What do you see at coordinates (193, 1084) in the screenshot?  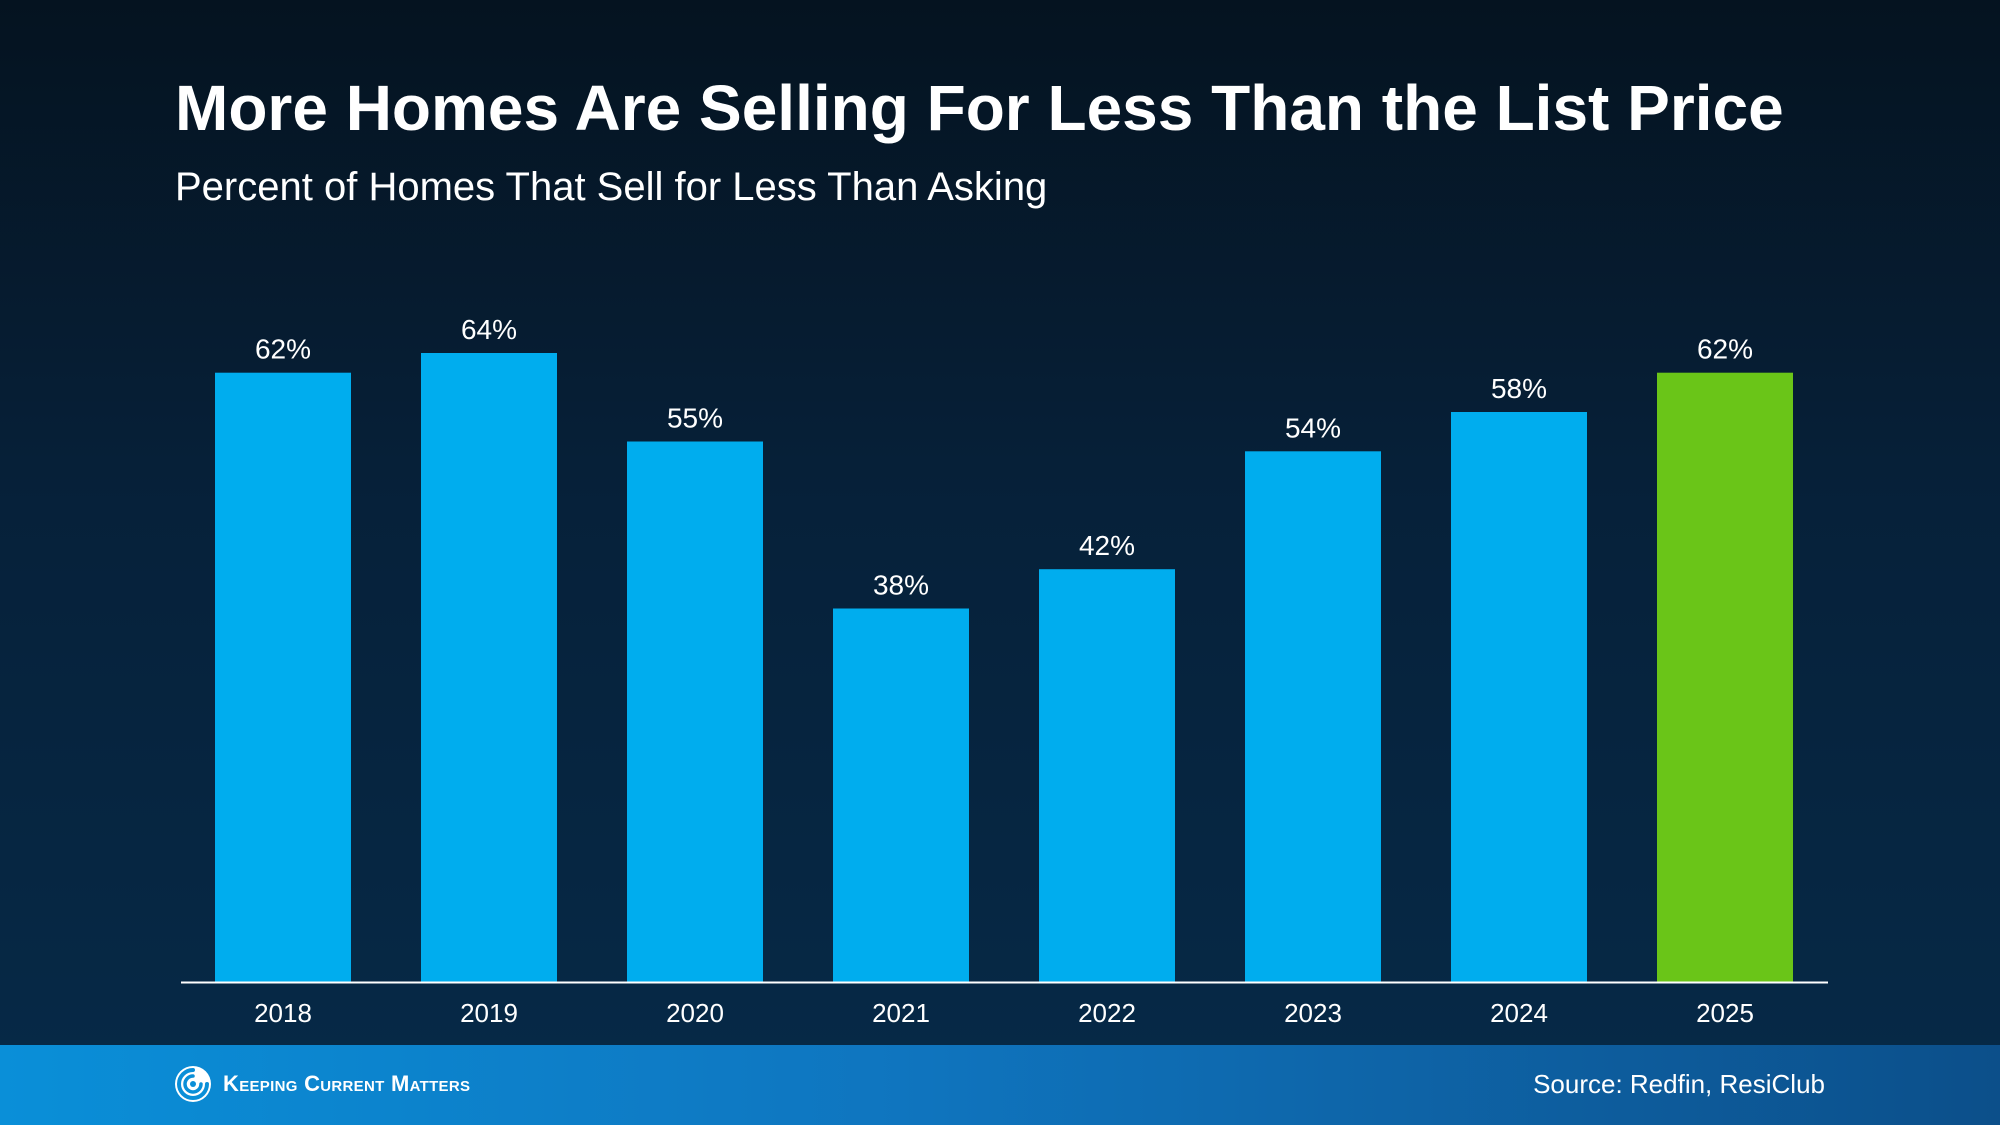 I see `kcm-swirl-logo-icon` at bounding box center [193, 1084].